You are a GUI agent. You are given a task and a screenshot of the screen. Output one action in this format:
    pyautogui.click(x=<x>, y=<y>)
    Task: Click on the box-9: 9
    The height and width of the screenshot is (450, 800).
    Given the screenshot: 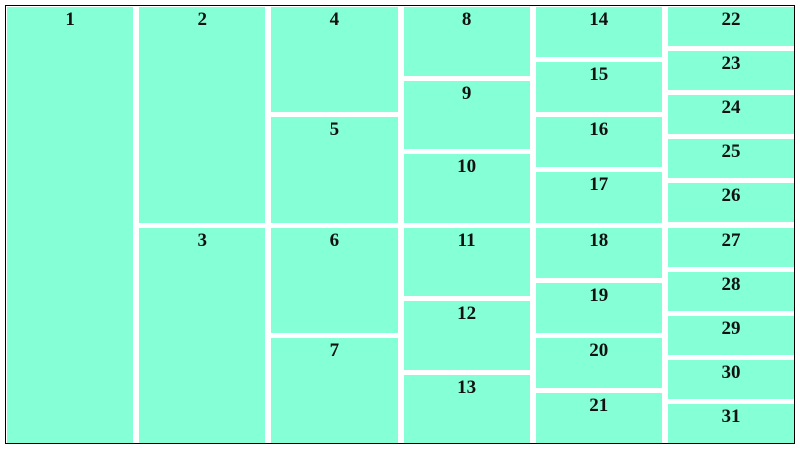 What is the action you would take?
    pyautogui.click(x=466, y=114)
    